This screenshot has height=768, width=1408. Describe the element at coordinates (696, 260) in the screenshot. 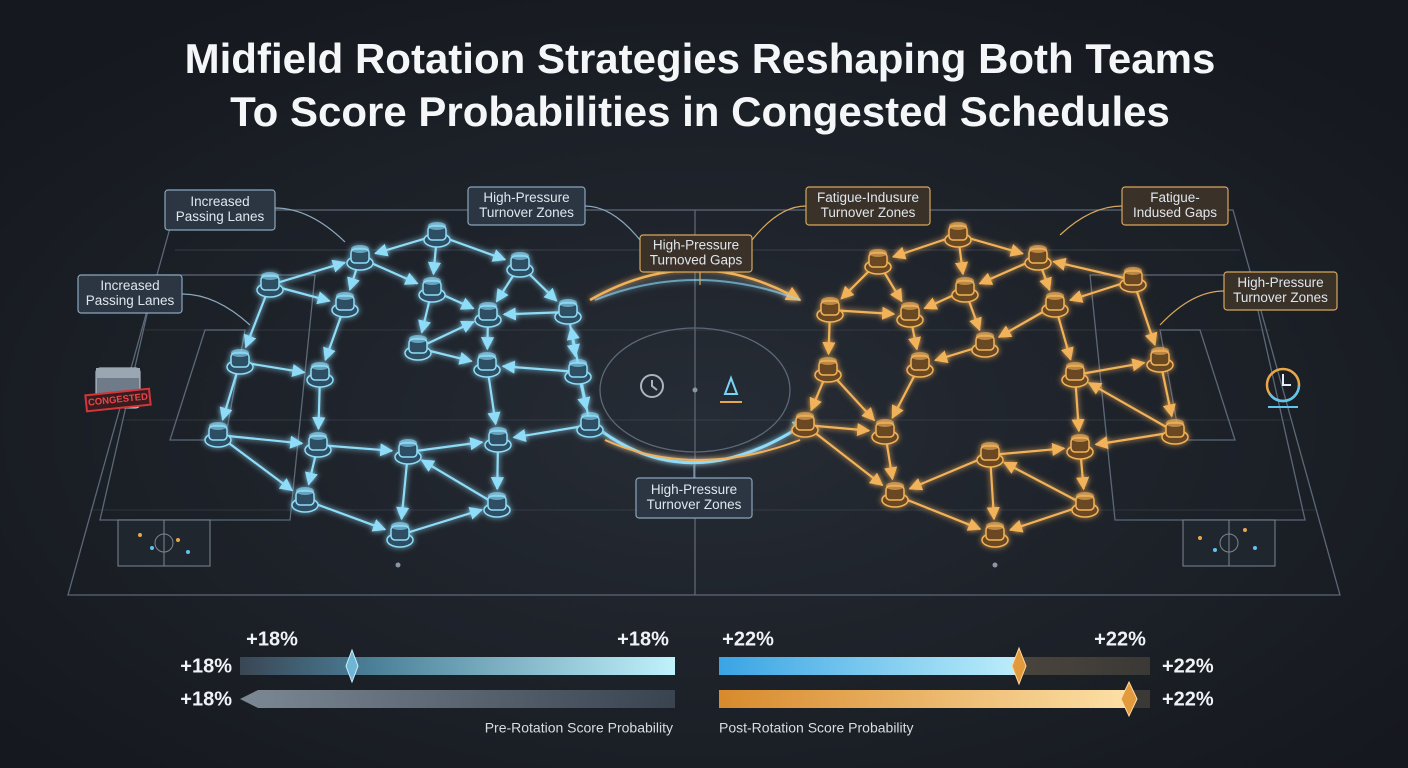

I see `callout-text: Turnoved Gaps` at that location.